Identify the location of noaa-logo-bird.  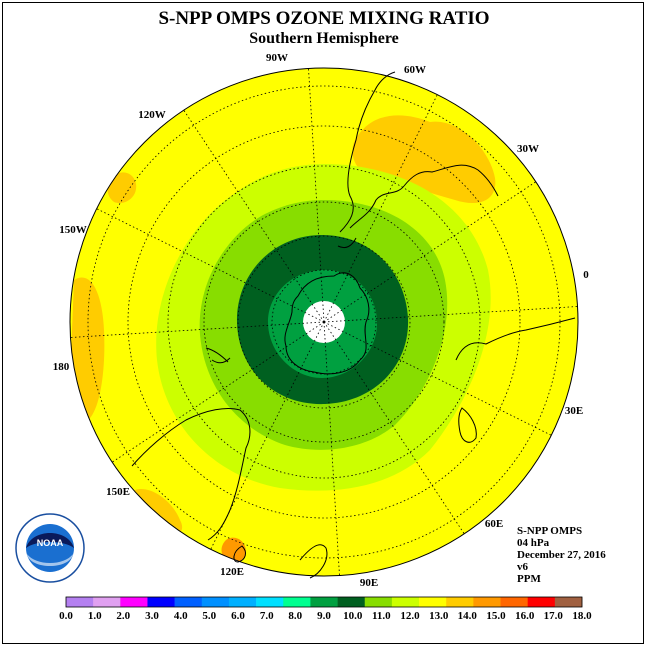
(50, 540).